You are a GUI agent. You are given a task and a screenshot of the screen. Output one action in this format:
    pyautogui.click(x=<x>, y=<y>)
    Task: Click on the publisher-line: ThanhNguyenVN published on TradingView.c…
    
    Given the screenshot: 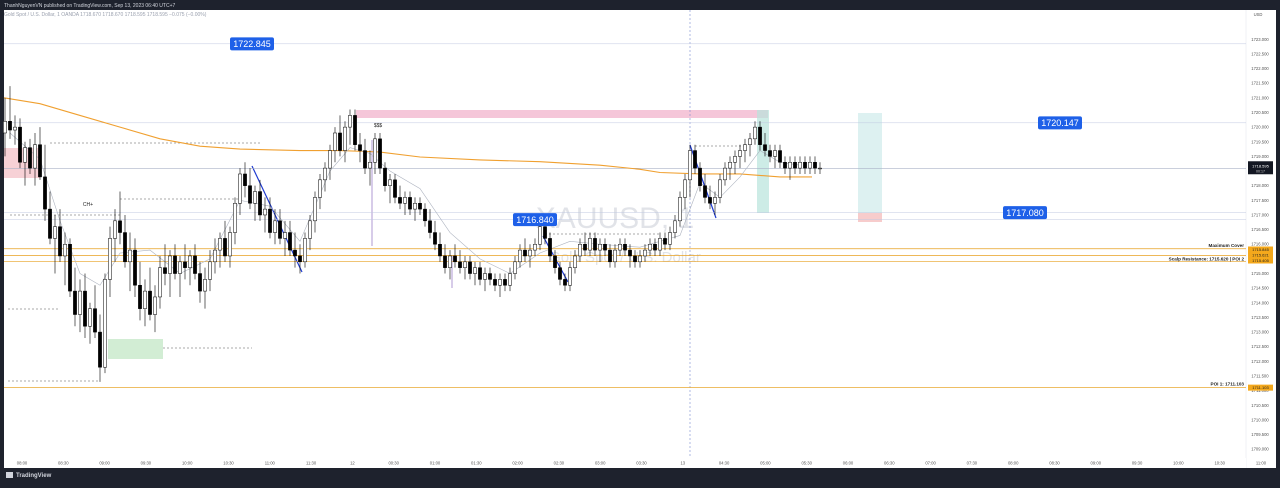 What is the action you would take?
    pyautogui.click(x=90, y=6)
    